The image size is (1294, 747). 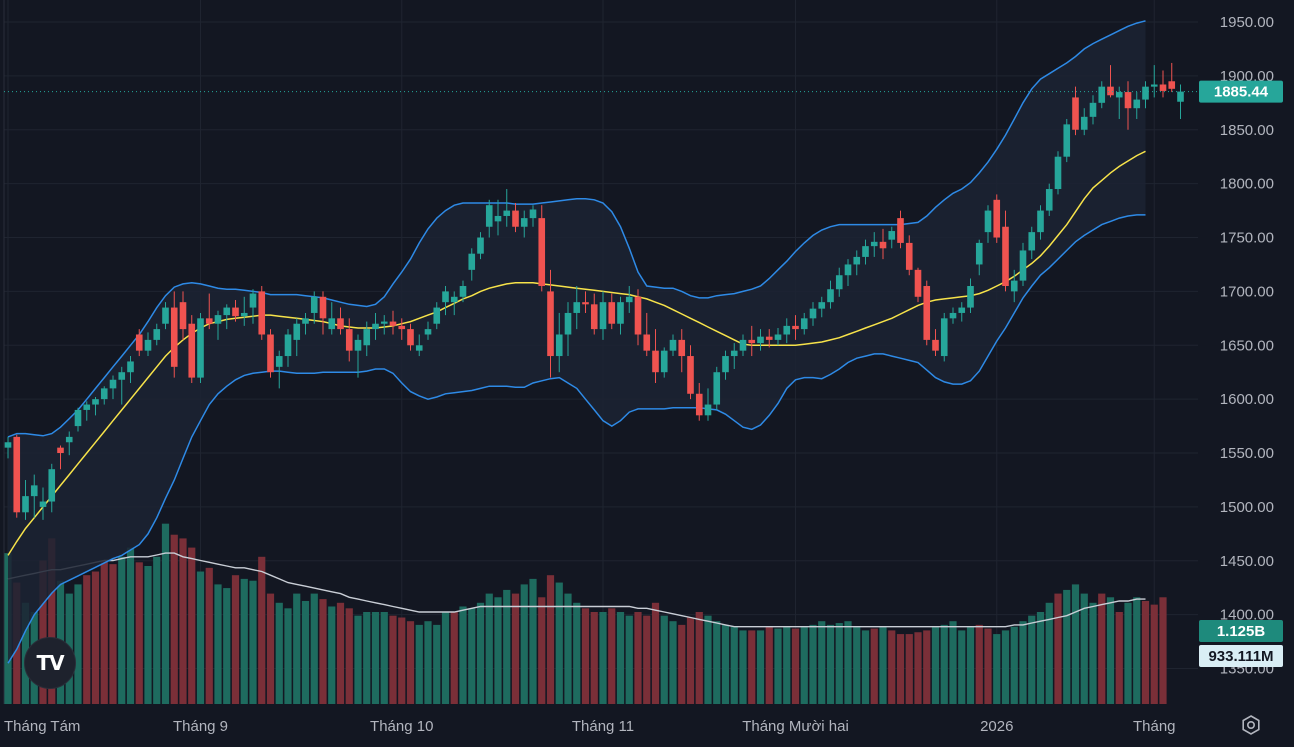 I want to click on settings-gear-icon, so click(x=1251, y=725).